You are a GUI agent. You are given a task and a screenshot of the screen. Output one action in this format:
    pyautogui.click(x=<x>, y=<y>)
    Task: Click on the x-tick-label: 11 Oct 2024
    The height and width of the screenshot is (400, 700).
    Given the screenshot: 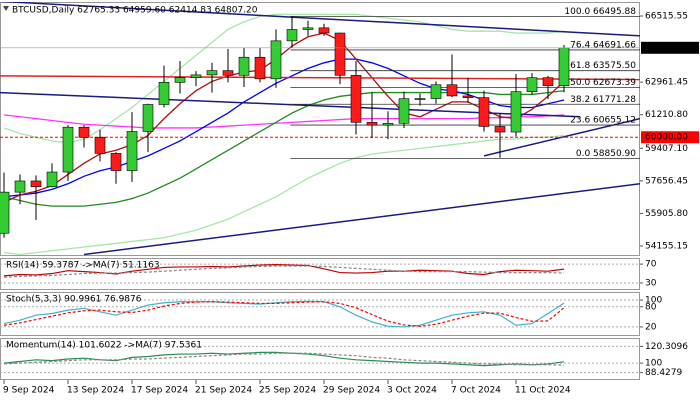 What is the action you would take?
    pyautogui.click(x=543, y=391)
    